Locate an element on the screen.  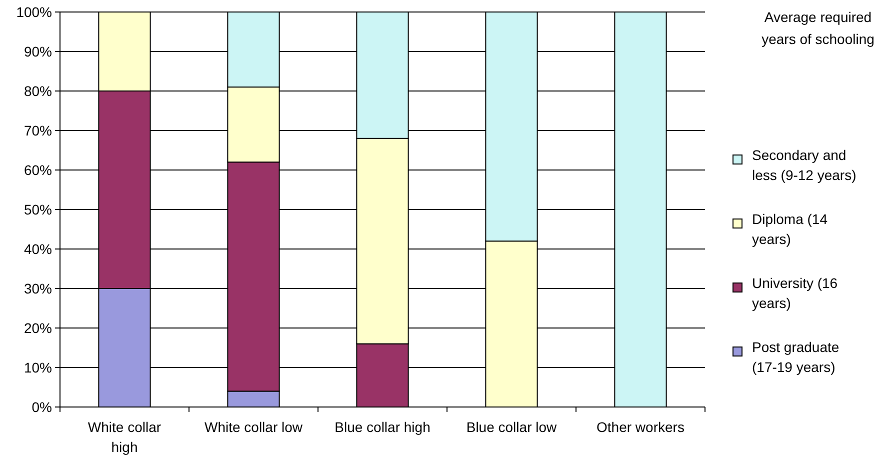
y-tick-label: 60% is located at coordinates (38, 170).